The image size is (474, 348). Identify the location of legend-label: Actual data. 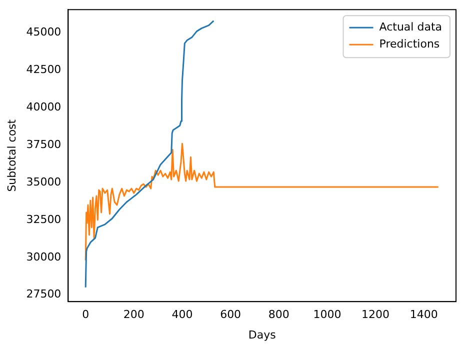
(410, 27).